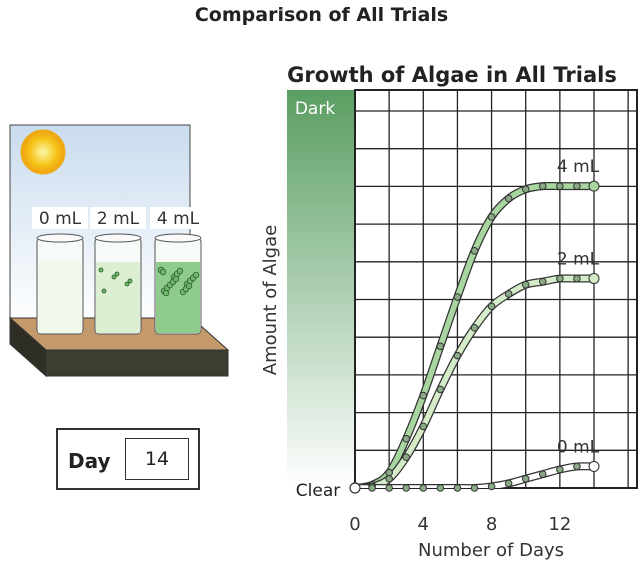 The width and height of the screenshot is (643, 569). Describe the element at coordinates (491, 524) in the screenshot. I see `x-tick-label: 8` at that location.